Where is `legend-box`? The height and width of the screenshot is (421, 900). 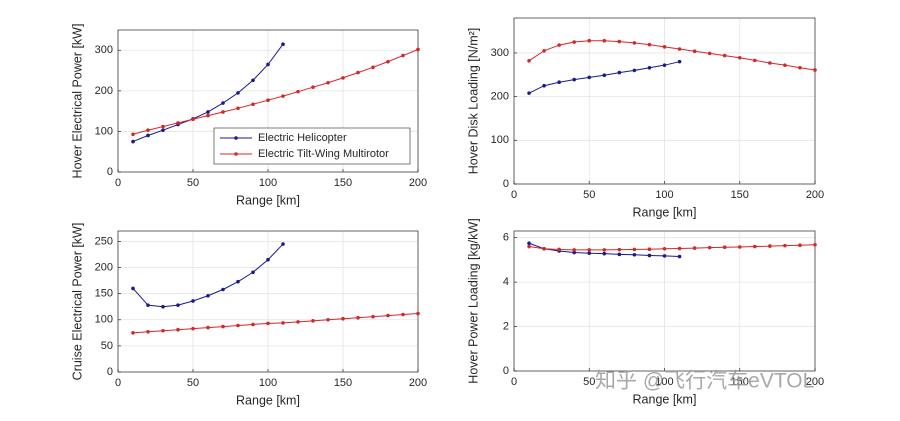 legend-box is located at coordinates (312, 146).